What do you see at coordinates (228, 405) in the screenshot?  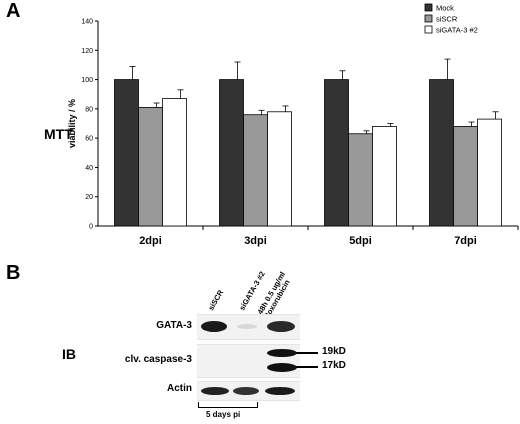 I see `footer-bracket` at bounding box center [228, 405].